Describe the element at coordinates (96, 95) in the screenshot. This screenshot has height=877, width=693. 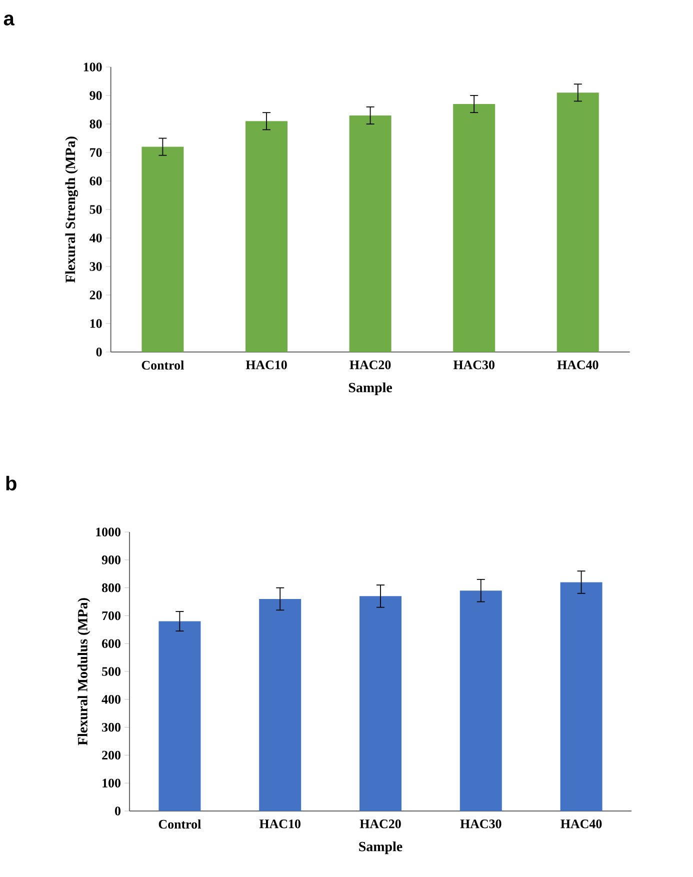
I see `y-tick-label: 90` at that location.